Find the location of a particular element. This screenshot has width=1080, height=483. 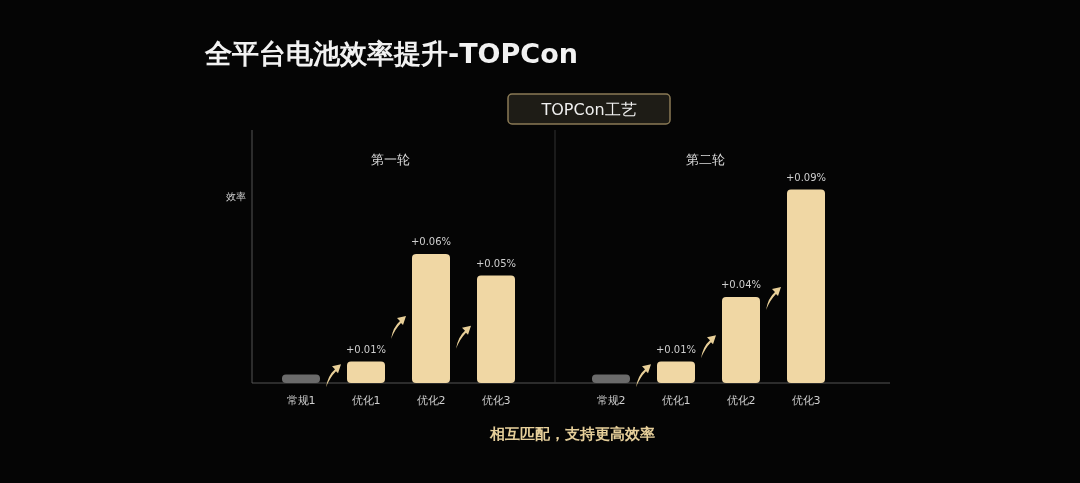

y-axis-title: 效率 is located at coordinates (236, 196).